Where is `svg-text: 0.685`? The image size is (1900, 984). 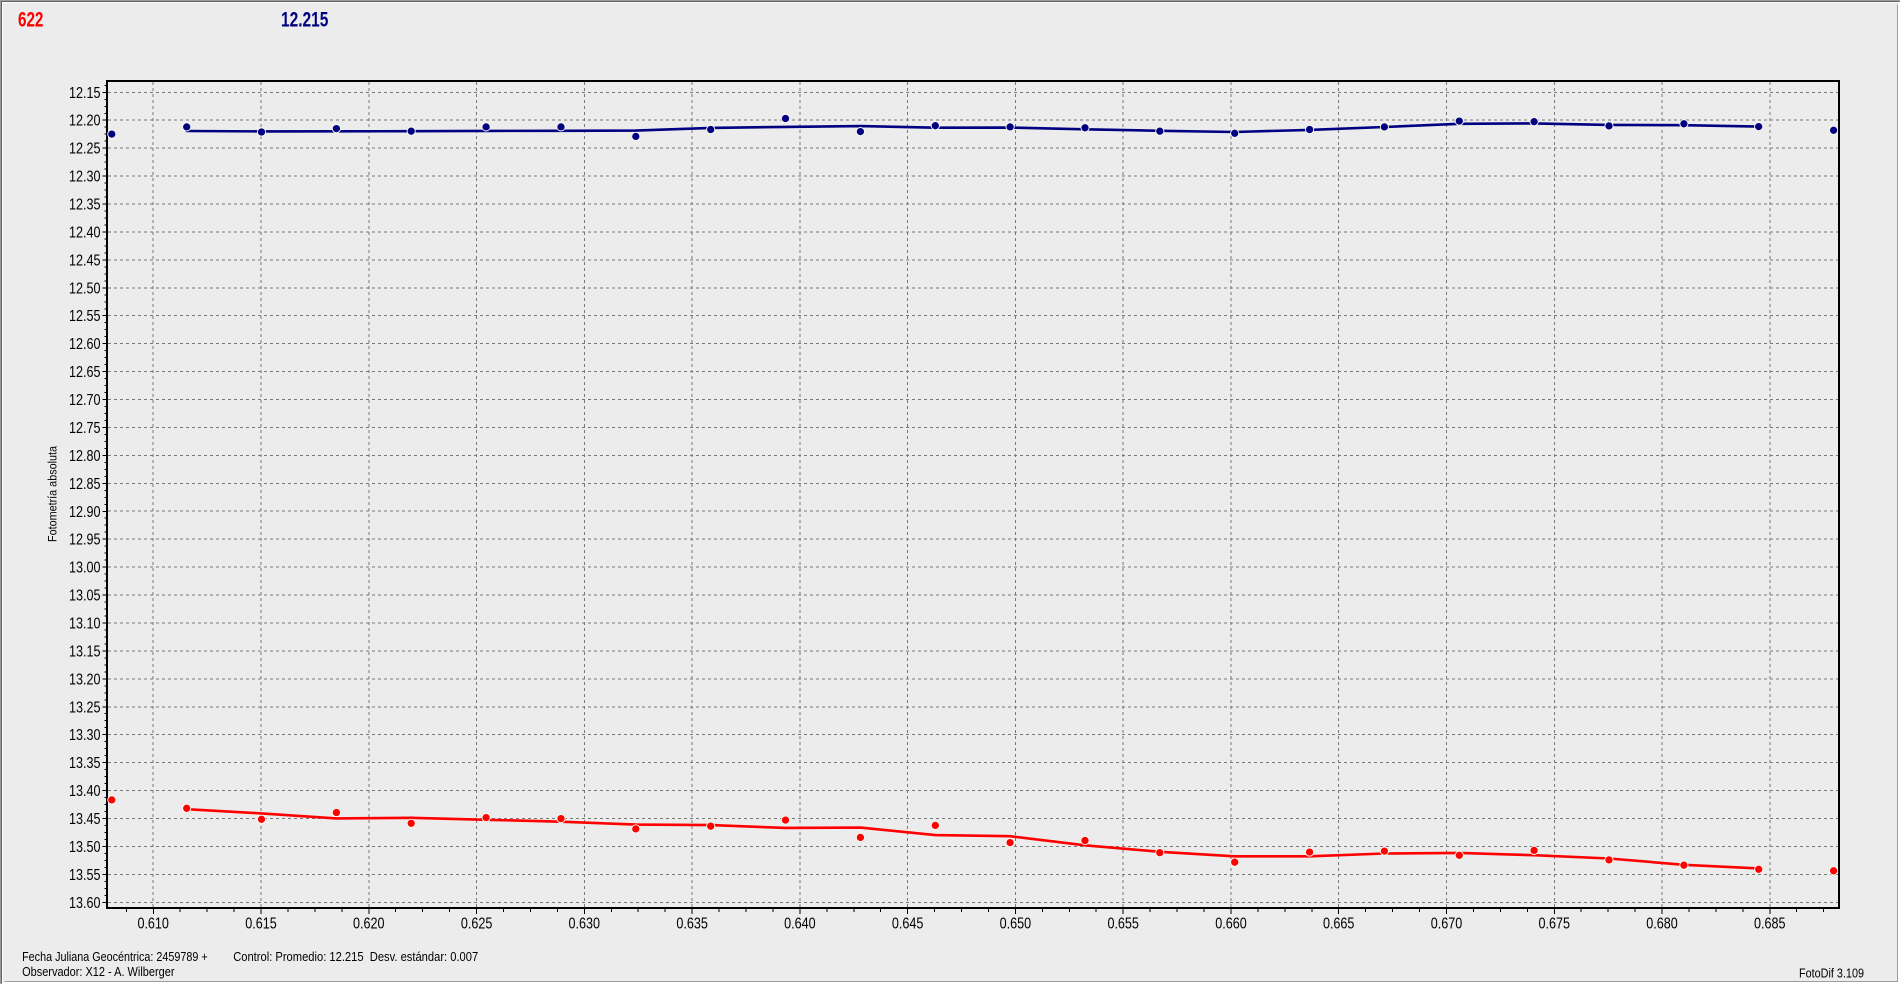
svg-text: 0.685 is located at coordinates (1770, 923).